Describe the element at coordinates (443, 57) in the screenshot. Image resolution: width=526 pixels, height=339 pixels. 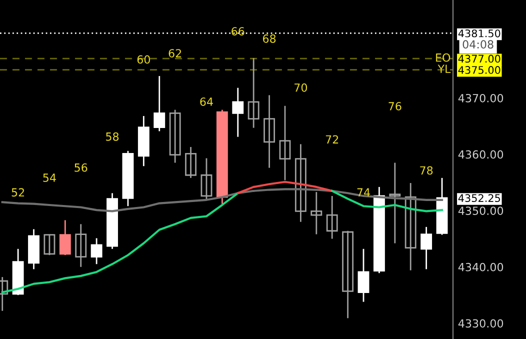
I see `ref-line-label: EO` at that location.